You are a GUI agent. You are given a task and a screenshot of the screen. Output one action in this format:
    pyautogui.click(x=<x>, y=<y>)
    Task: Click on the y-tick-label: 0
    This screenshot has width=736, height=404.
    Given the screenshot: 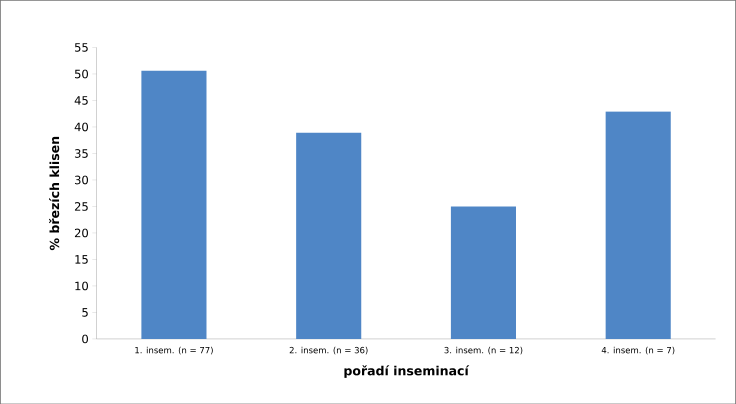 What is the action you would take?
    pyautogui.click(x=85, y=339)
    